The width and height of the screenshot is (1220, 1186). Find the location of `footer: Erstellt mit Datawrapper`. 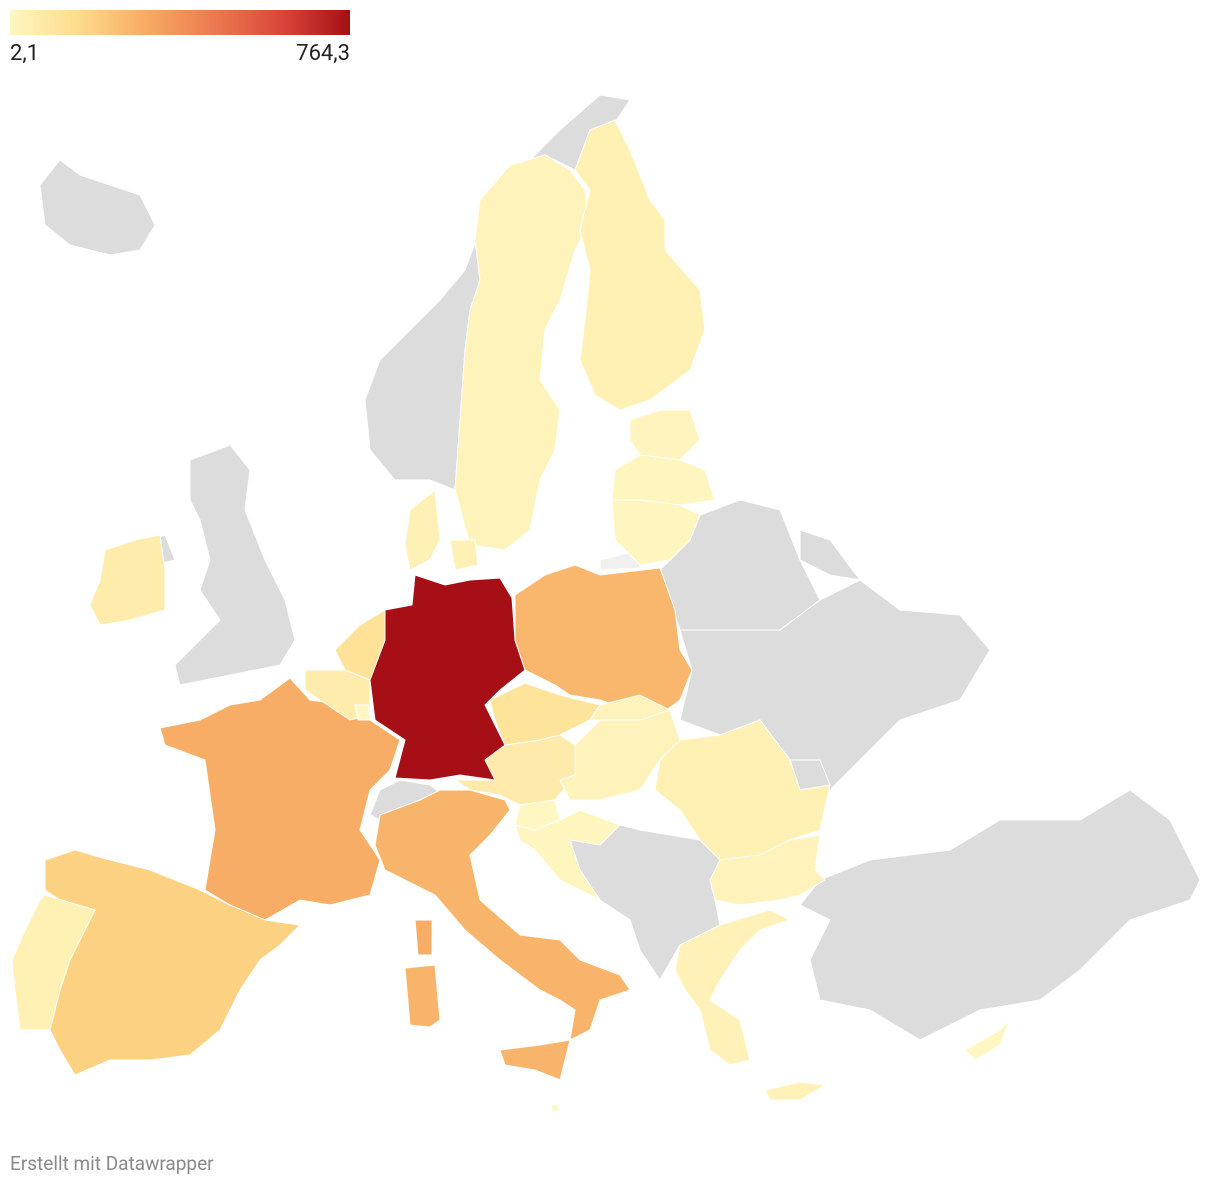

footer: Erstellt mit Datawrapper is located at coordinates (112, 1163).